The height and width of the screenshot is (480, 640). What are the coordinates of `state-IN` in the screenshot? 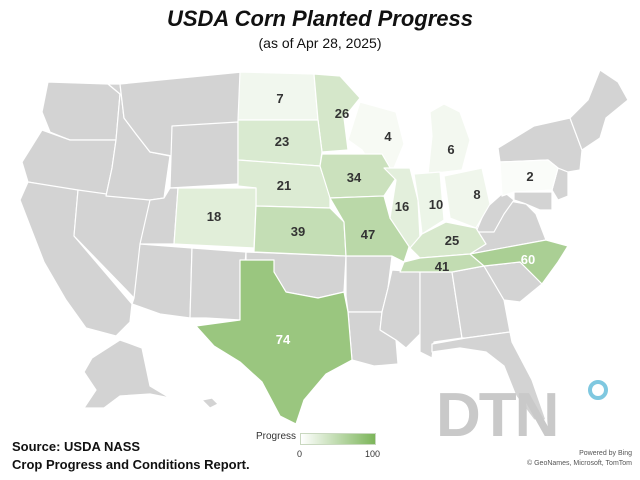 It's located at (429, 203).